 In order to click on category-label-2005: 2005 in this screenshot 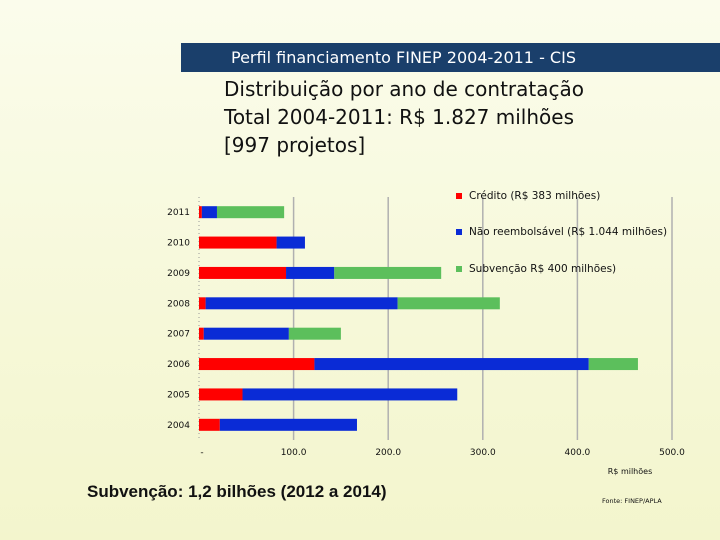, I will do `click(178, 395)`.